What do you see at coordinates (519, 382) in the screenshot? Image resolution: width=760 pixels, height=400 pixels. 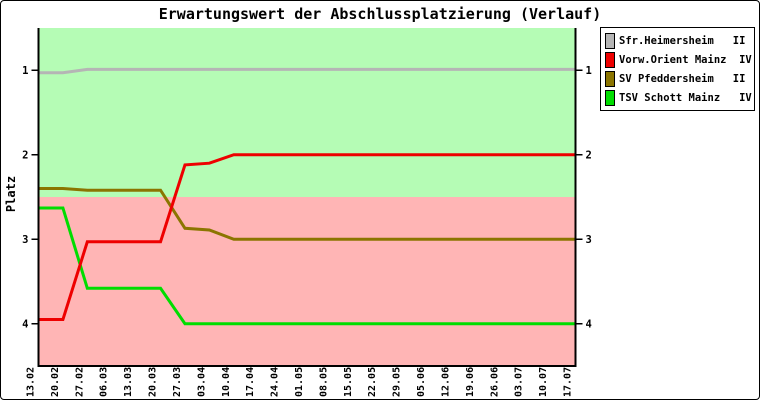 I see `x-tick-label: 03.07` at bounding box center [519, 382].